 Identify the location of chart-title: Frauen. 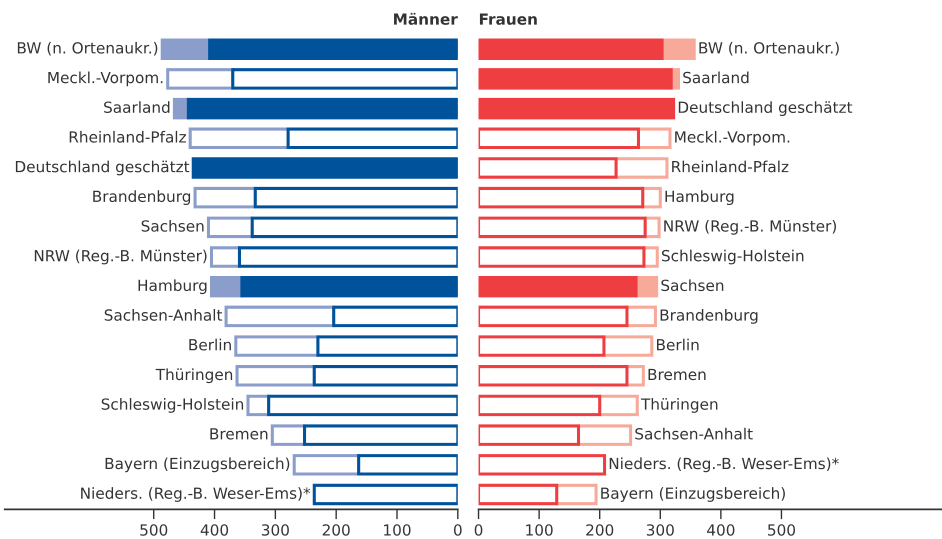
(508, 19).